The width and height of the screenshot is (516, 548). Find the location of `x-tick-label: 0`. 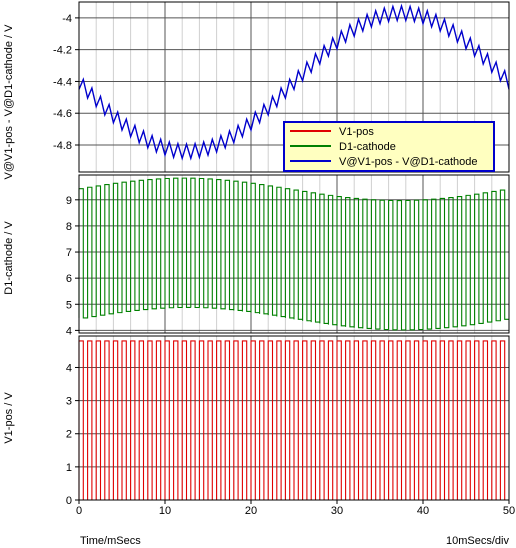

x-tick-label: 0 is located at coordinates (79, 511).